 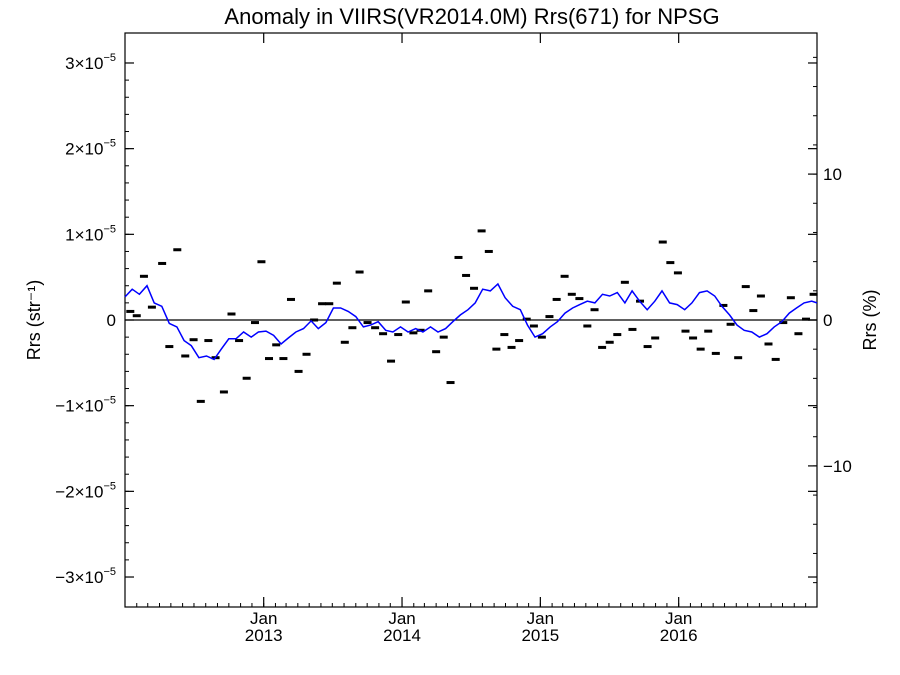 What do you see at coordinates (870, 320) in the screenshot?
I see `y2-axis-label: Rrs (%)` at bounding box center [870, 320].